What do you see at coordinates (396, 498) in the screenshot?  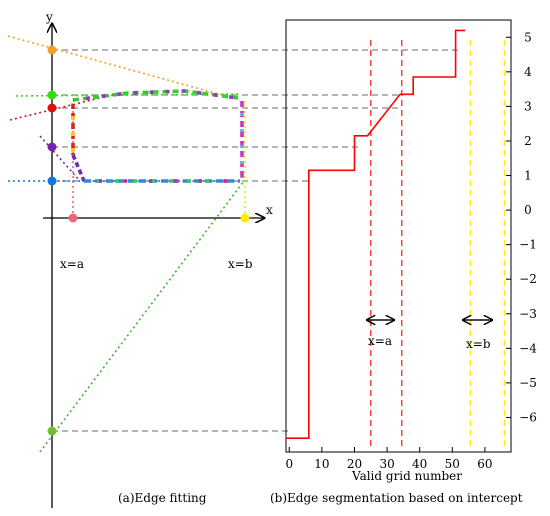 I see `caption-b: (b)Edge segmentation based on intercept` at bounding box center [396, 498].